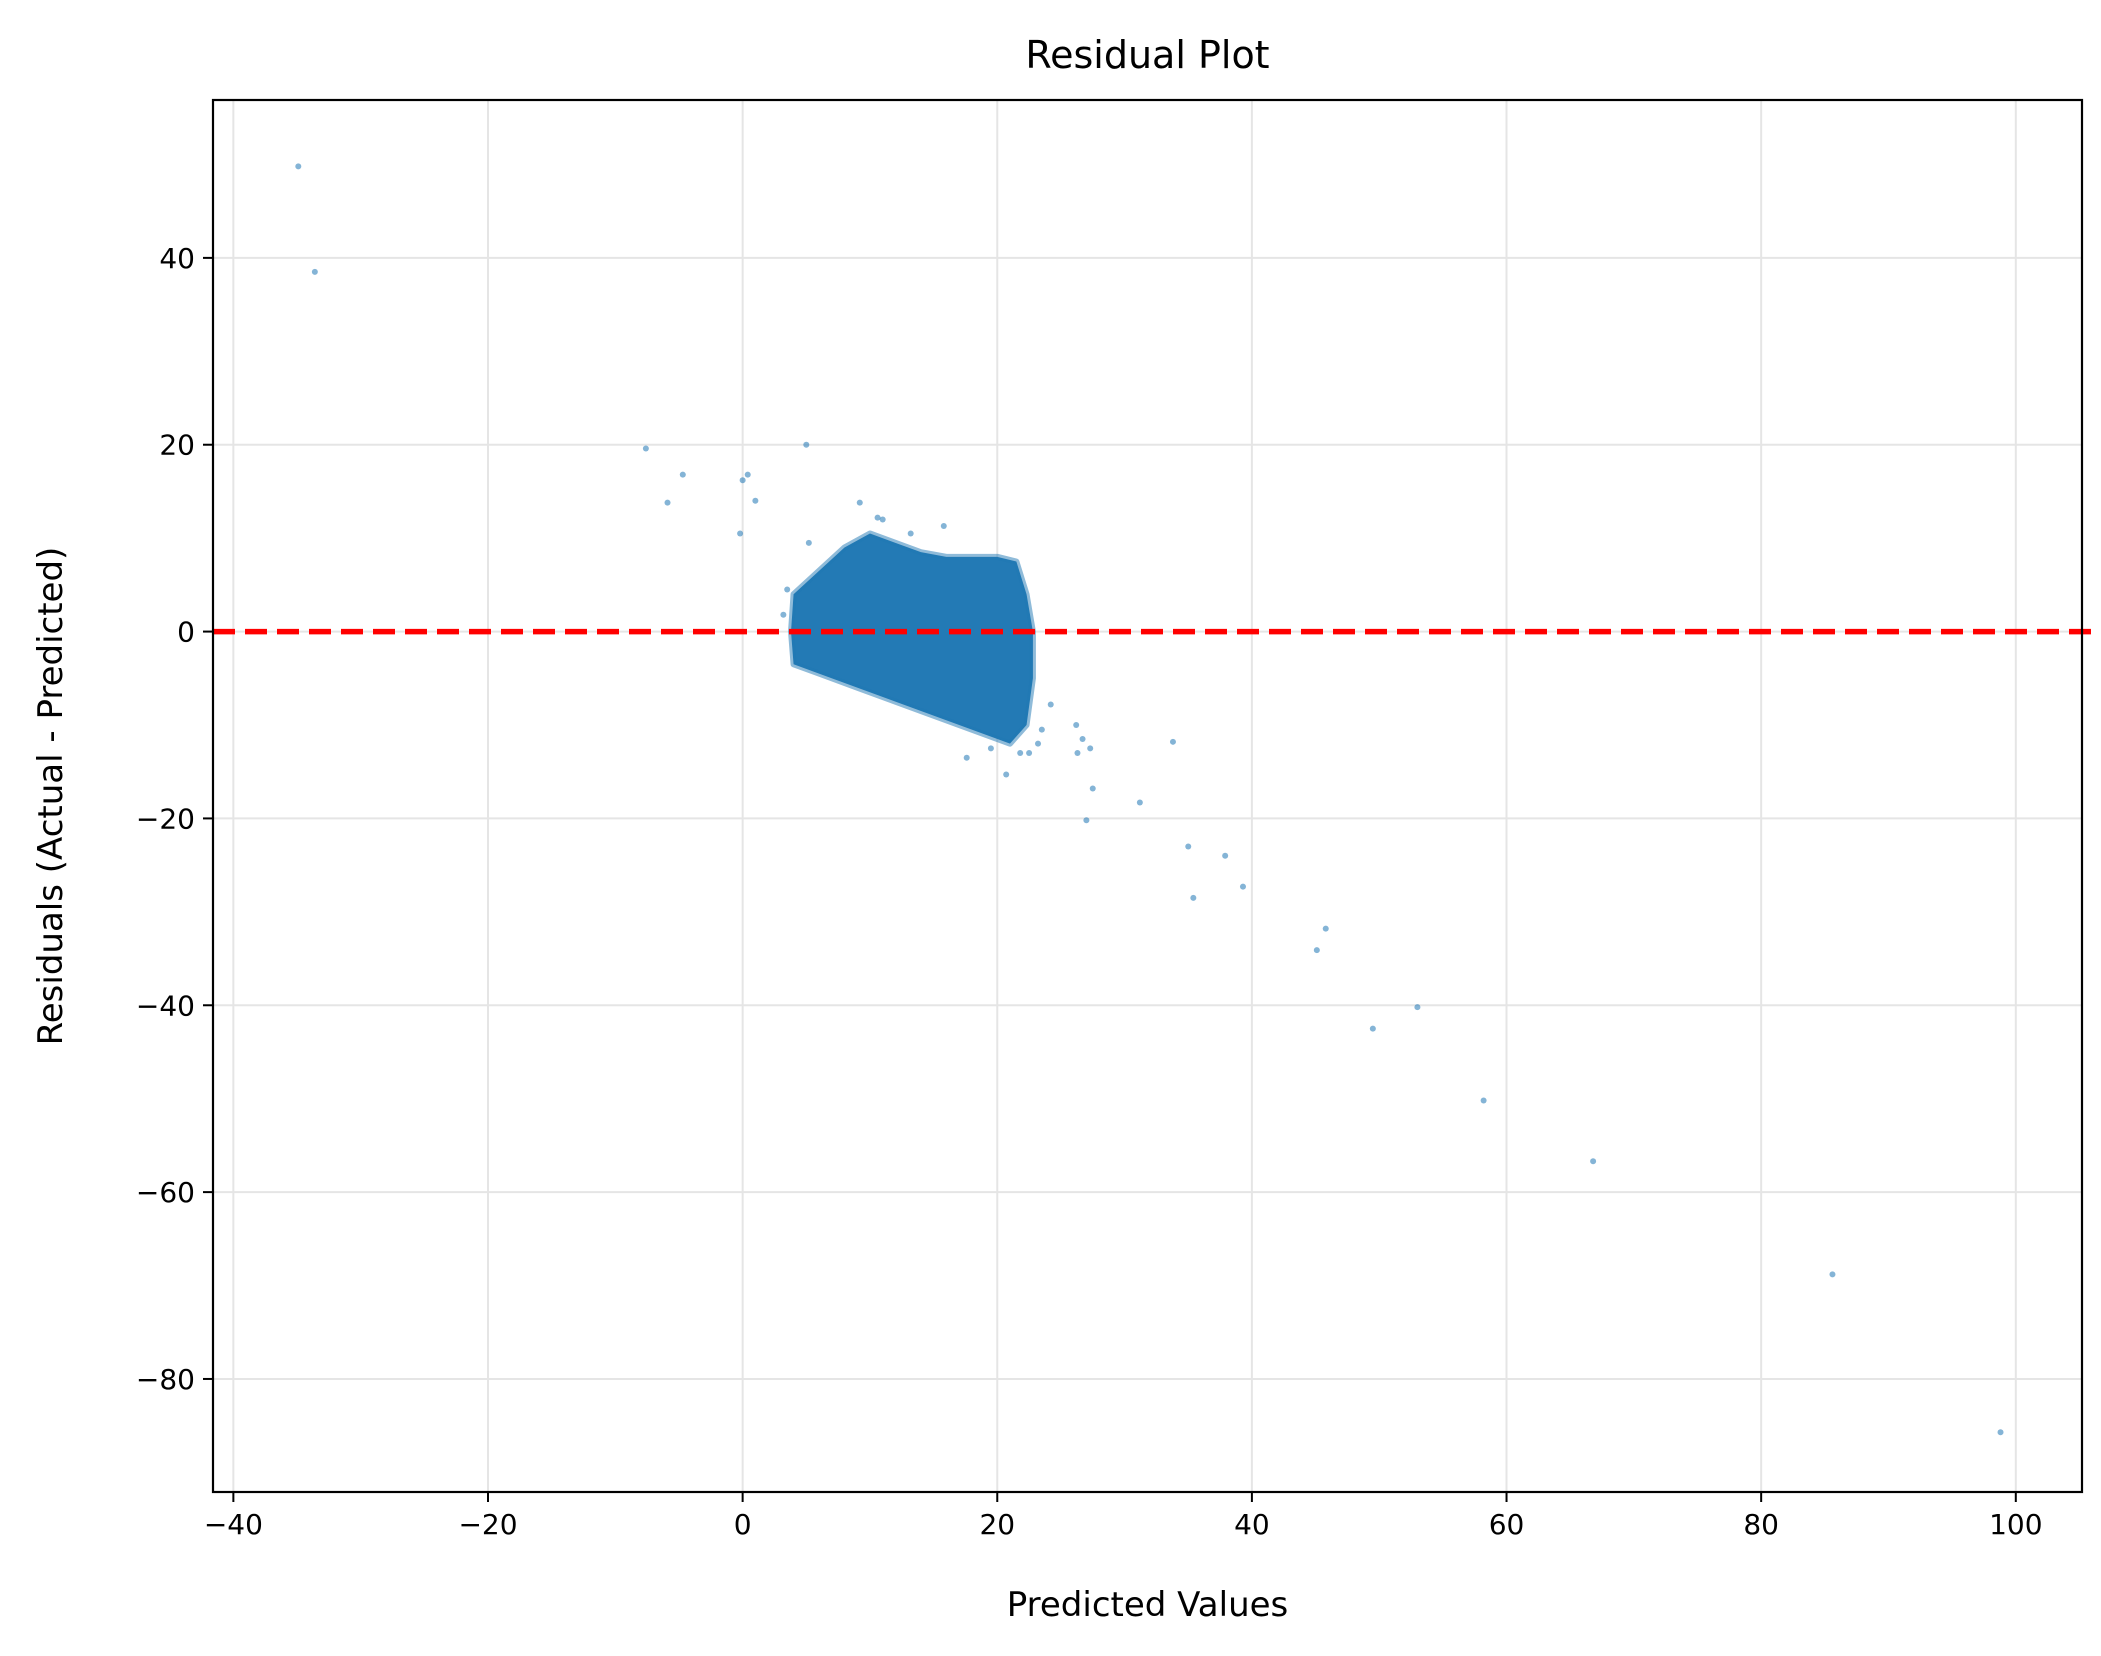  What do you see at coordinates (1147, 55) in the screenshot?
I see `chart-title: Residual Plot` at bounding box center [1147, 55].